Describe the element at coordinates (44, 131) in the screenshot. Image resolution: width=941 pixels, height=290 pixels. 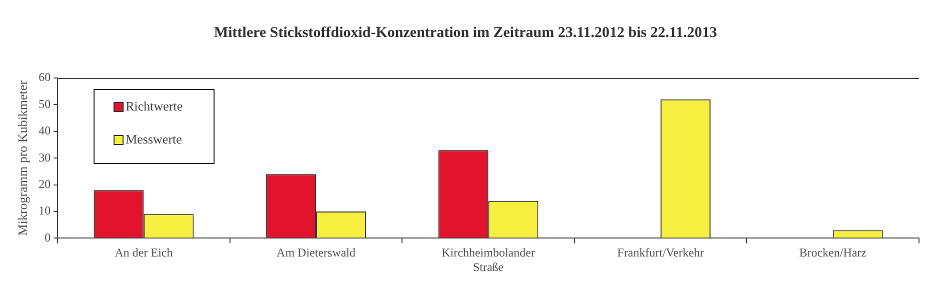
I see `y-tick-label: 40` at that location.